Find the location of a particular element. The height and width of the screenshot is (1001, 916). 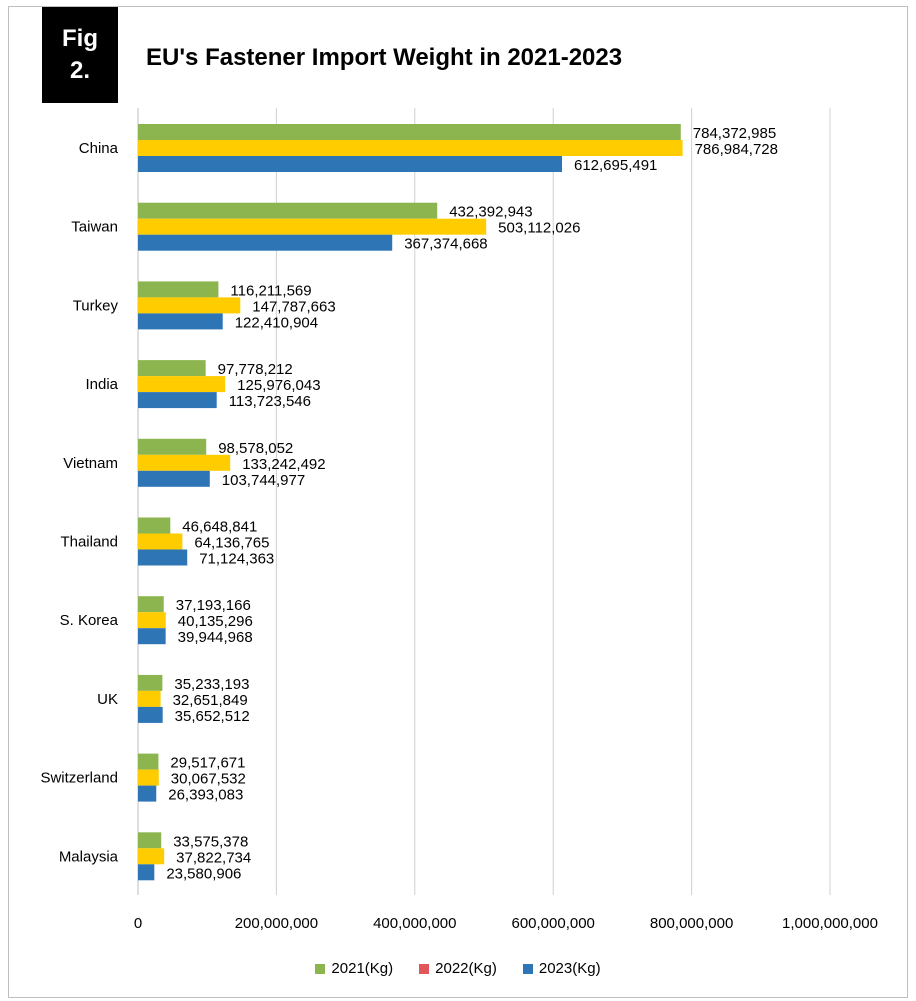

data-label: 35,233,193 is located at coordinates (211, 684).